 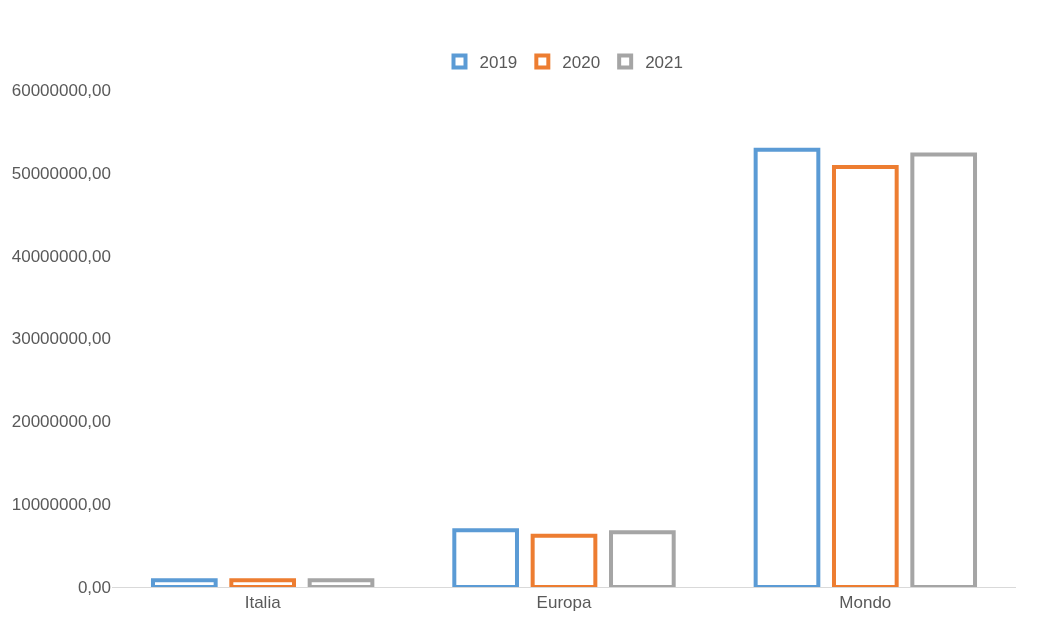 I want to click on x-tick-label: Italia, so click(x=263, y=603).